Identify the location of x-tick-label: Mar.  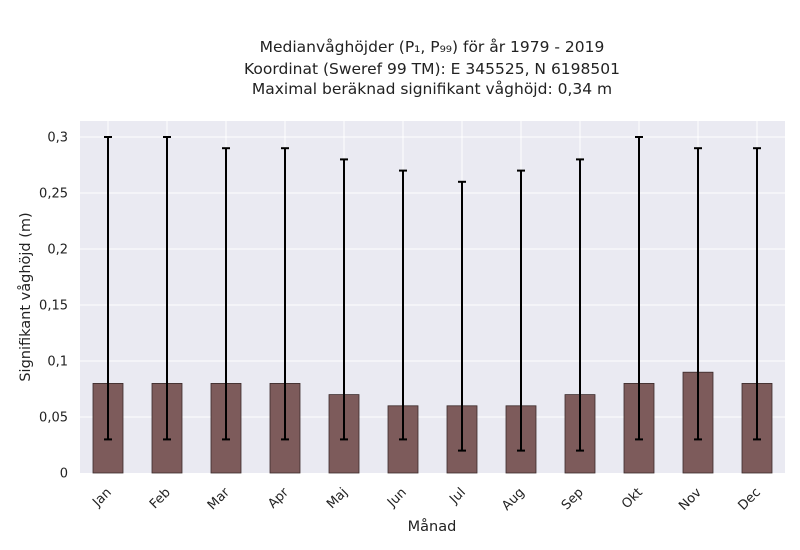
(219, 499).